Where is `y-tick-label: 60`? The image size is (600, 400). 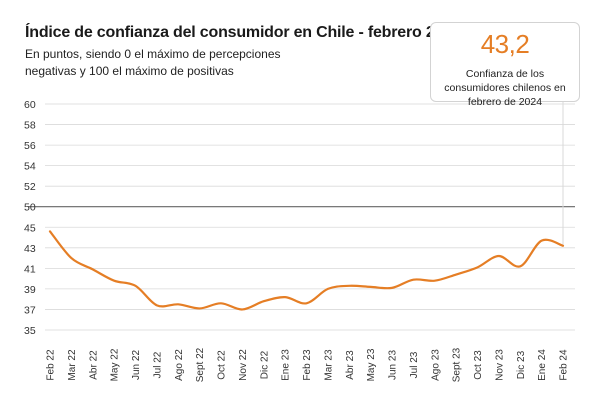 y-tick-label: 60 is located at coordinates (30, 105).